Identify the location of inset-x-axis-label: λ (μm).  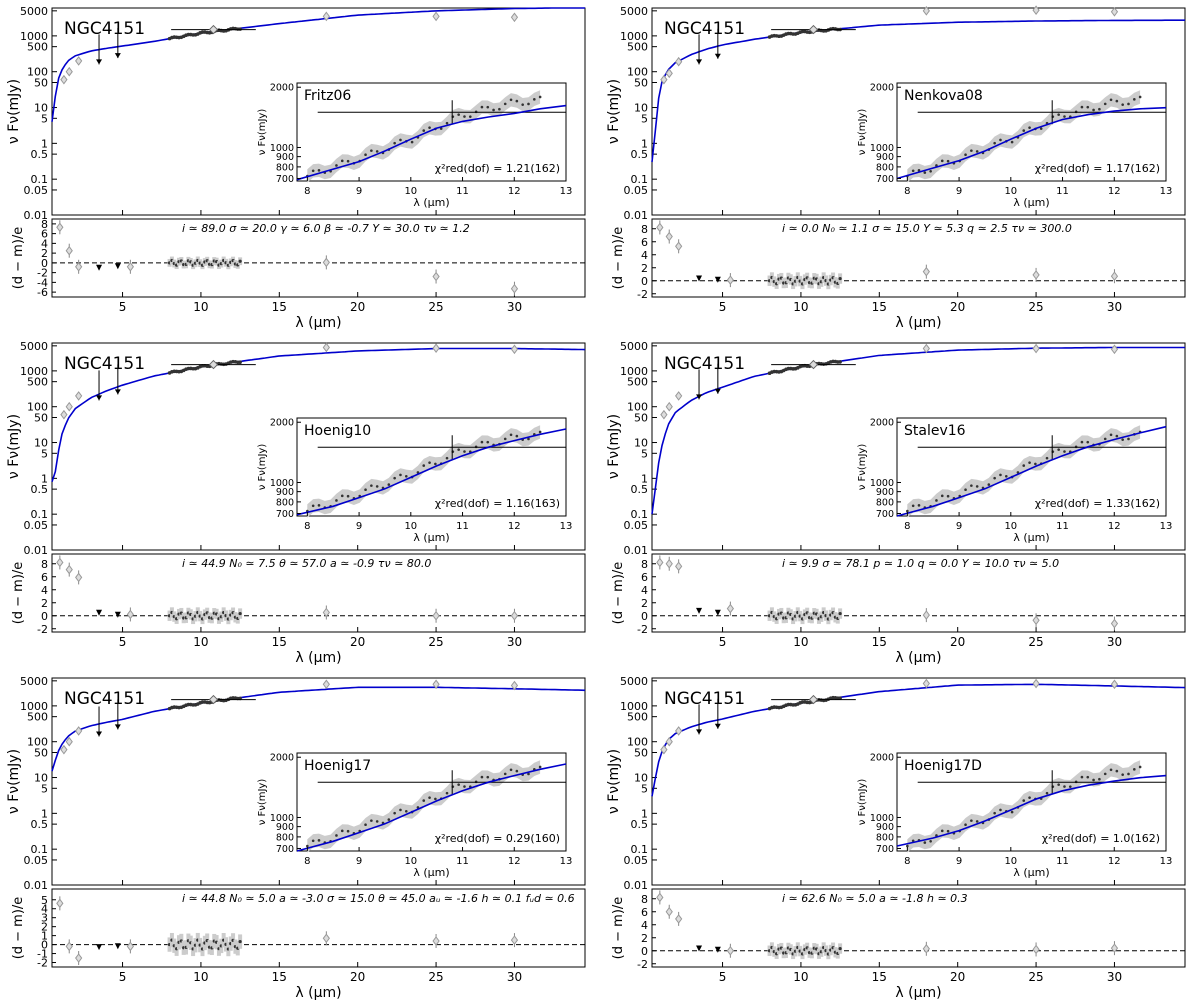
(431, 202).